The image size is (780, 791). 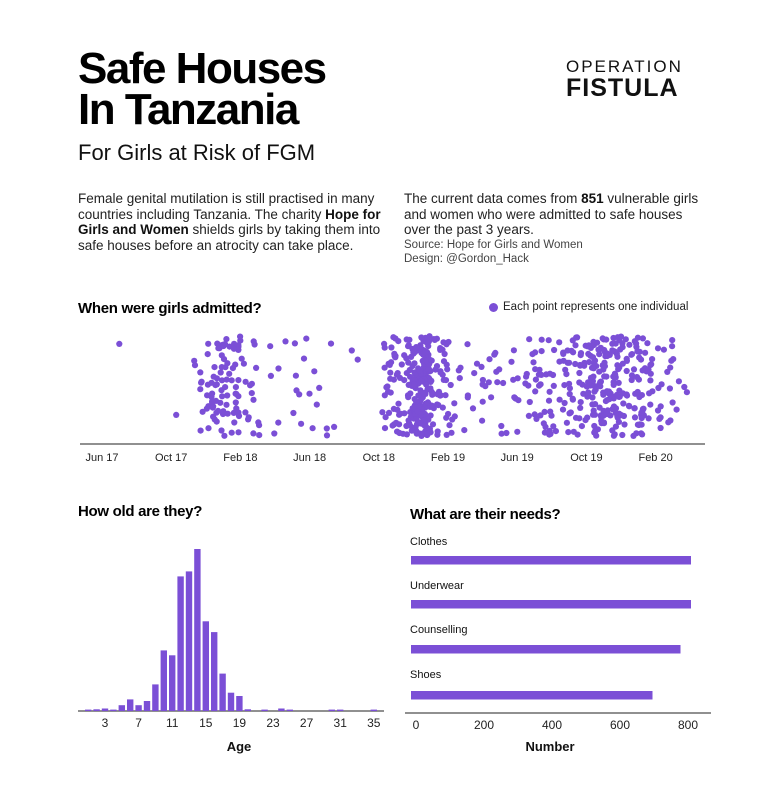 What do you see at coordinates (341, 723) in the screenshot?
I see `age-tick-label: 31` at bounding box center [341, 723].